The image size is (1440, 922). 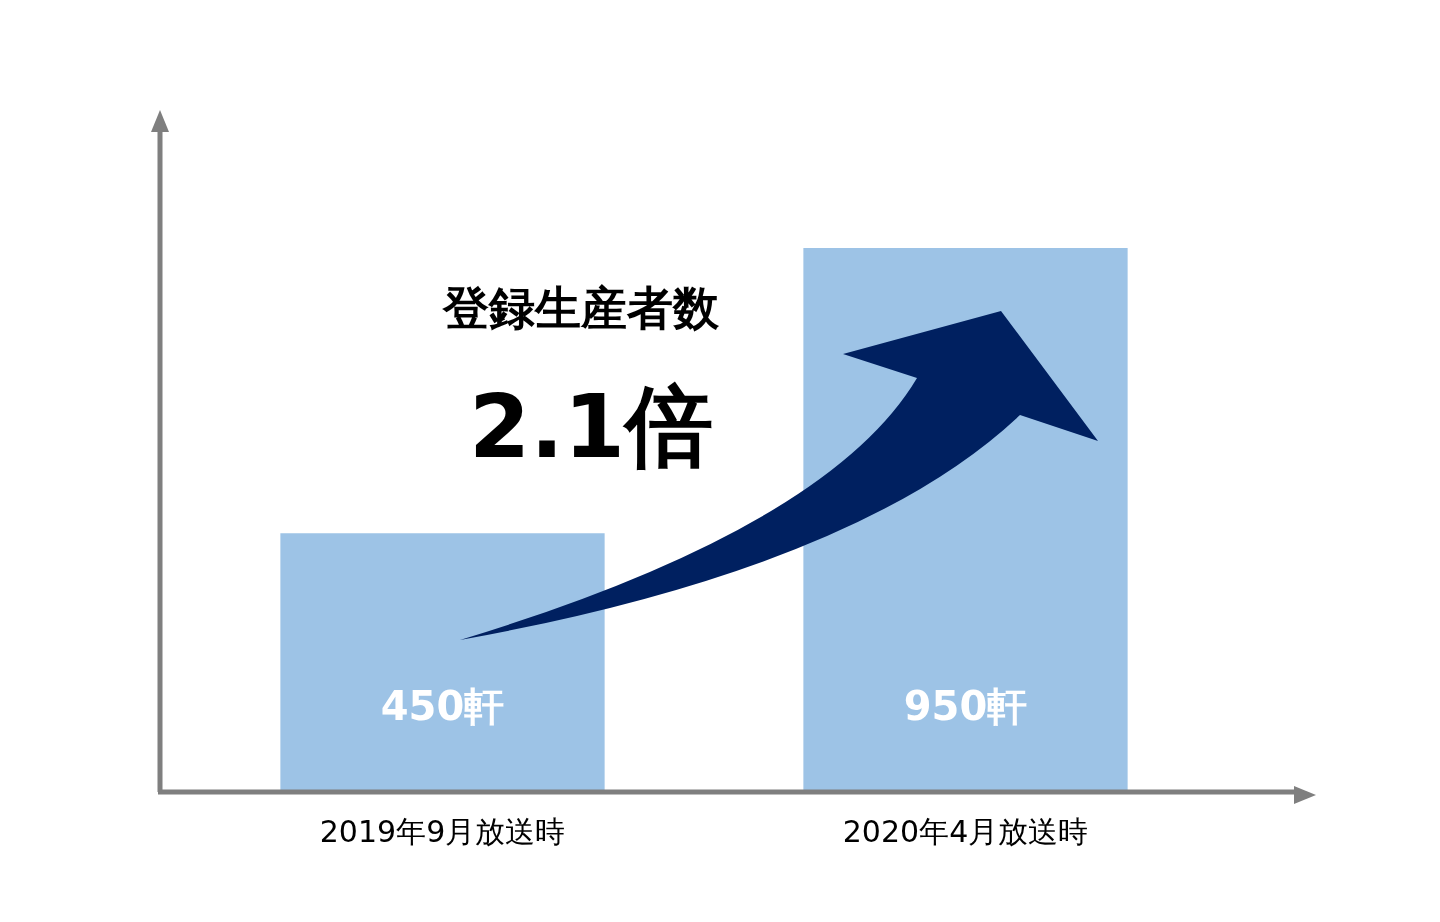 I want to click on annotation: 登録生産者数, so click(x=580, y=308).